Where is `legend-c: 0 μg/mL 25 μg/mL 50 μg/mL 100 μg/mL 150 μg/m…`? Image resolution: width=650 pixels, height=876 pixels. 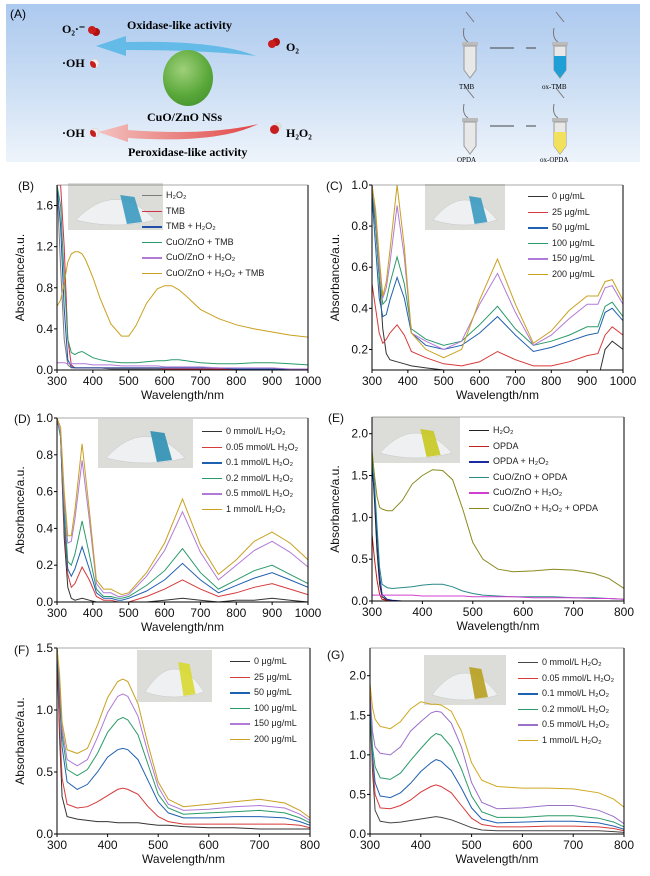 legend-c: 0 μg/mL 25 μg/mL 50 μg/mL 100 μg/mL 150 μg/m… is located at coordinates (561, 236).